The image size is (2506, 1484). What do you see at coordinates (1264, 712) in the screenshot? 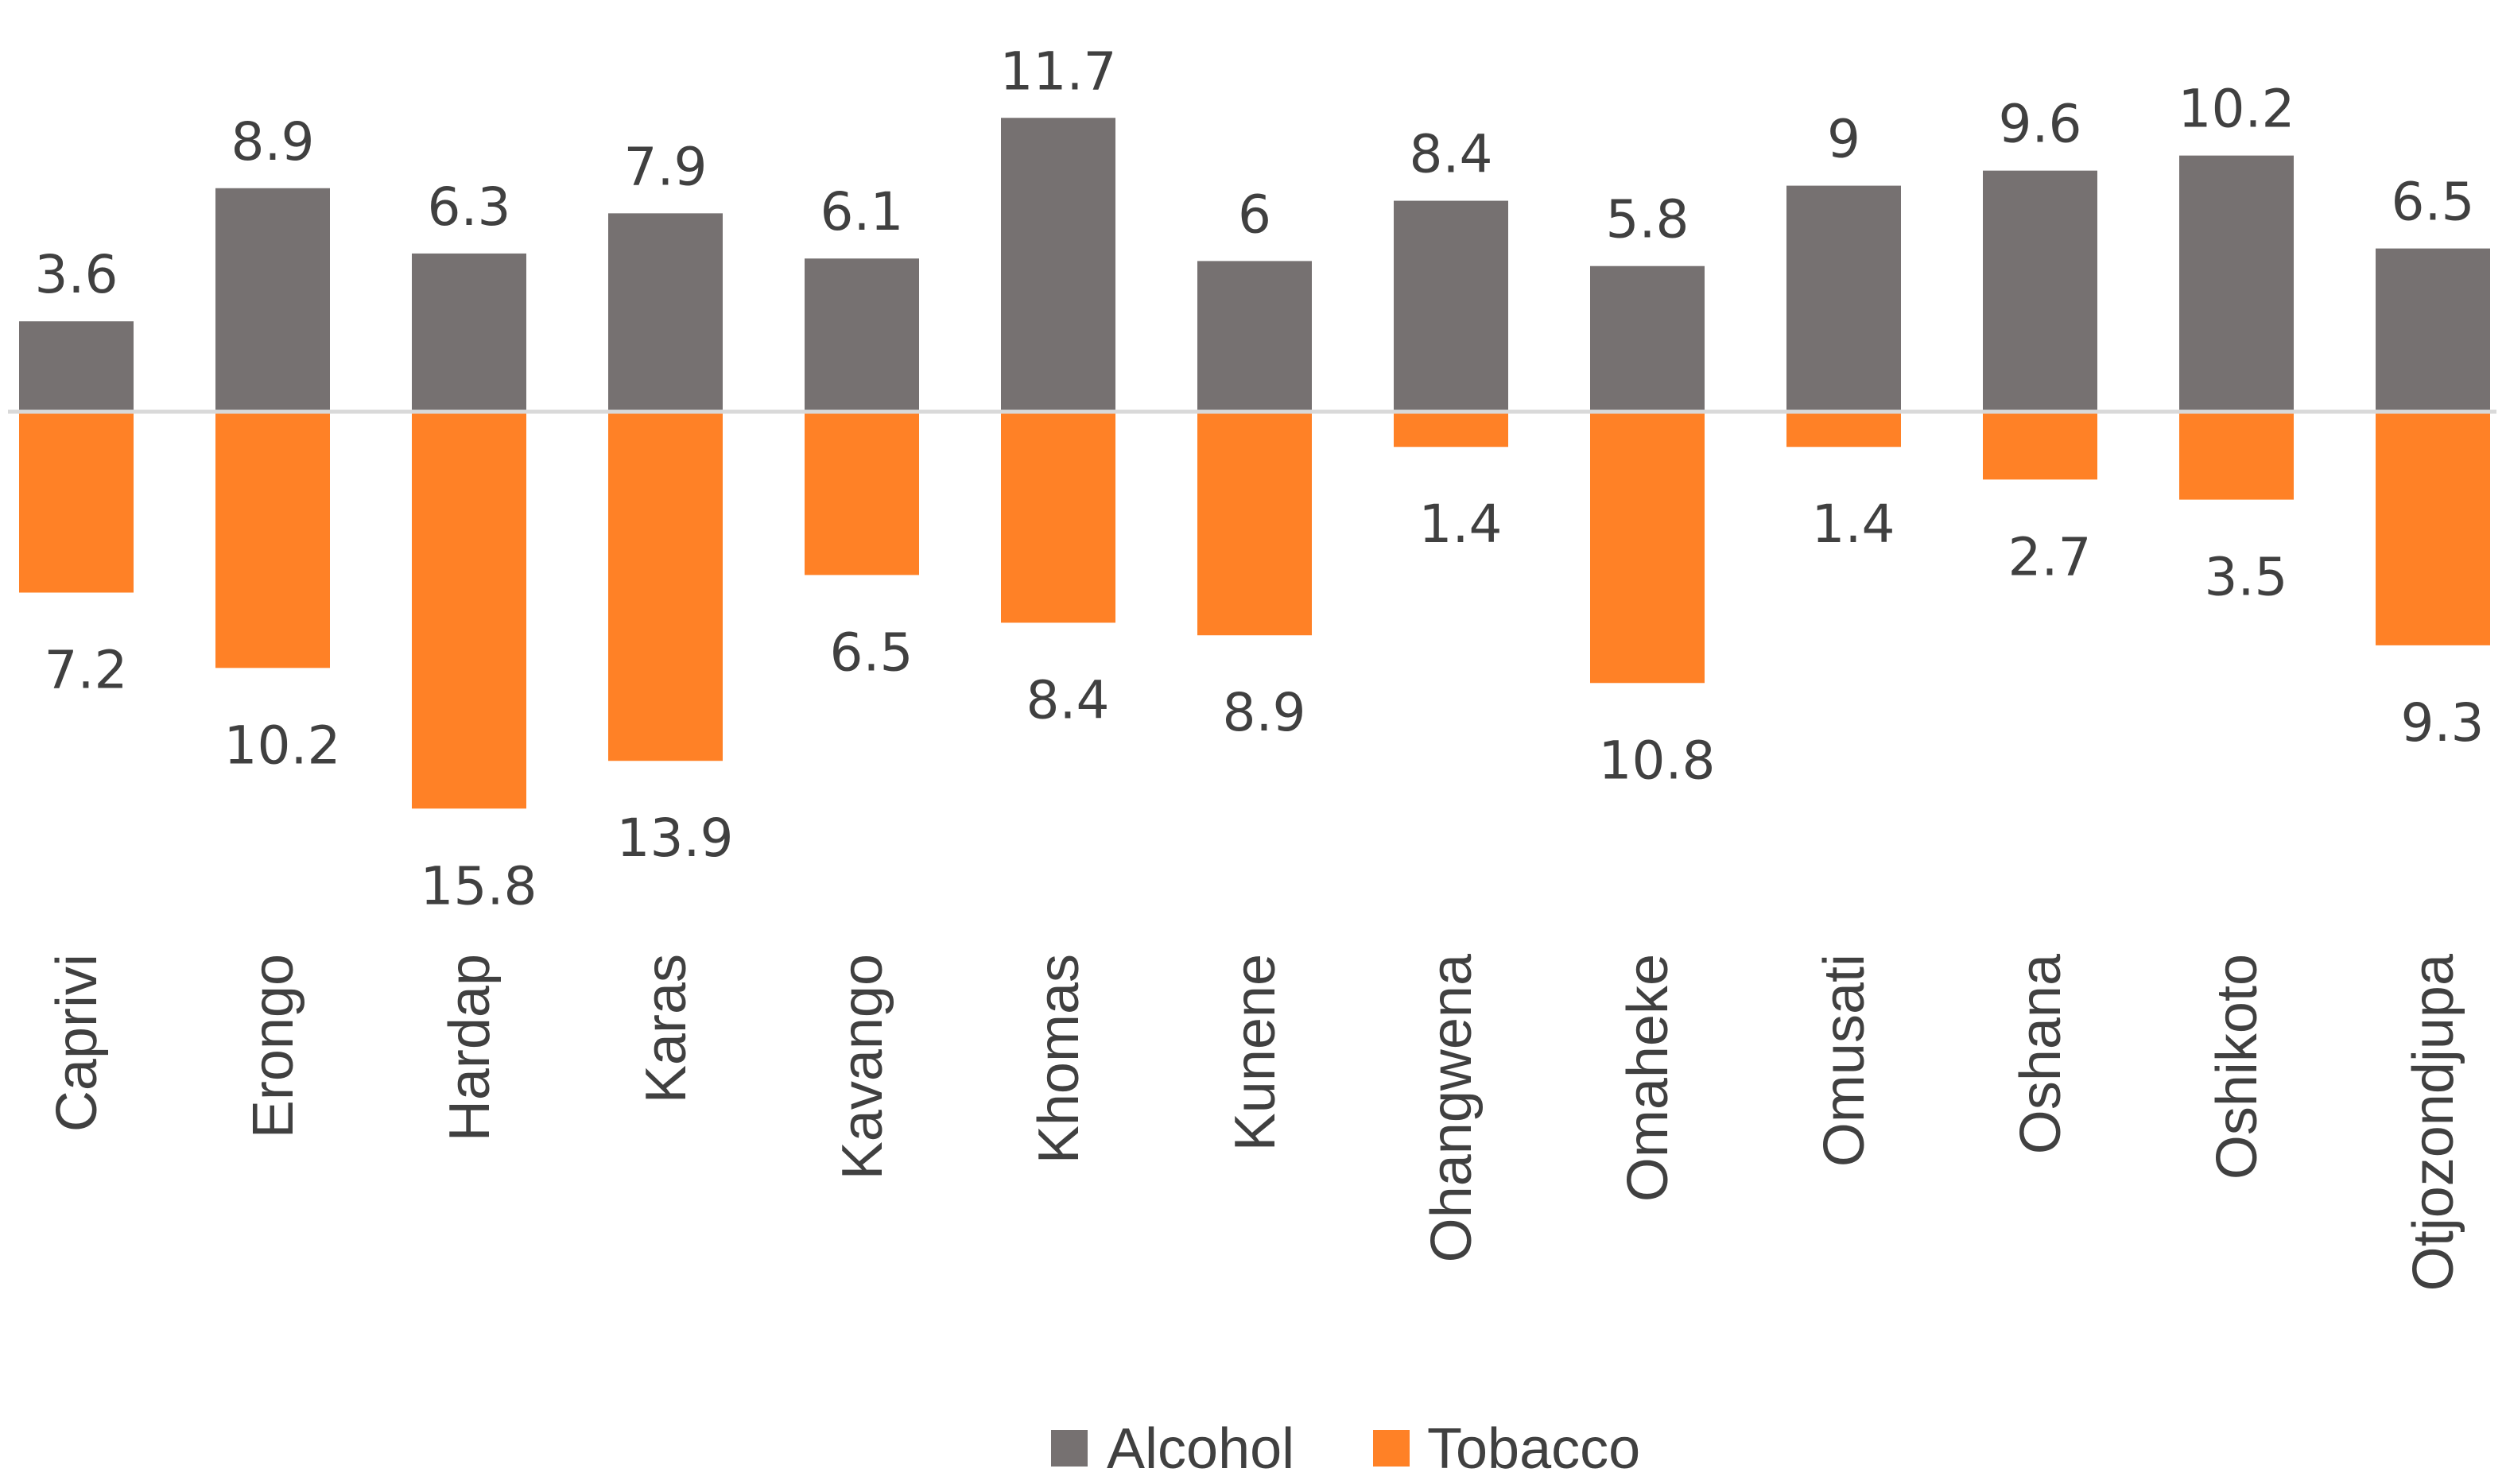
I see `label-tobacco-kunene: 8.9` at bounding box center [1264, 712].